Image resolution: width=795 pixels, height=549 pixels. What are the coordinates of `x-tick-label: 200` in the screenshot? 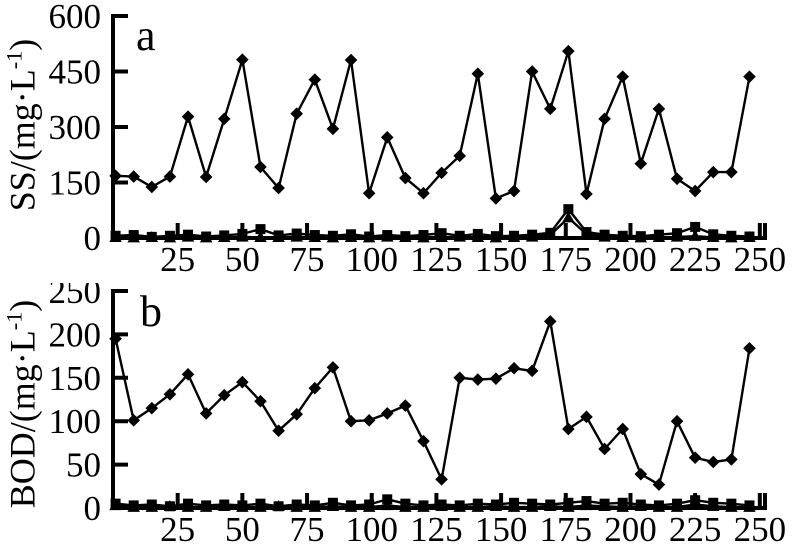 It's located at (630, 529).